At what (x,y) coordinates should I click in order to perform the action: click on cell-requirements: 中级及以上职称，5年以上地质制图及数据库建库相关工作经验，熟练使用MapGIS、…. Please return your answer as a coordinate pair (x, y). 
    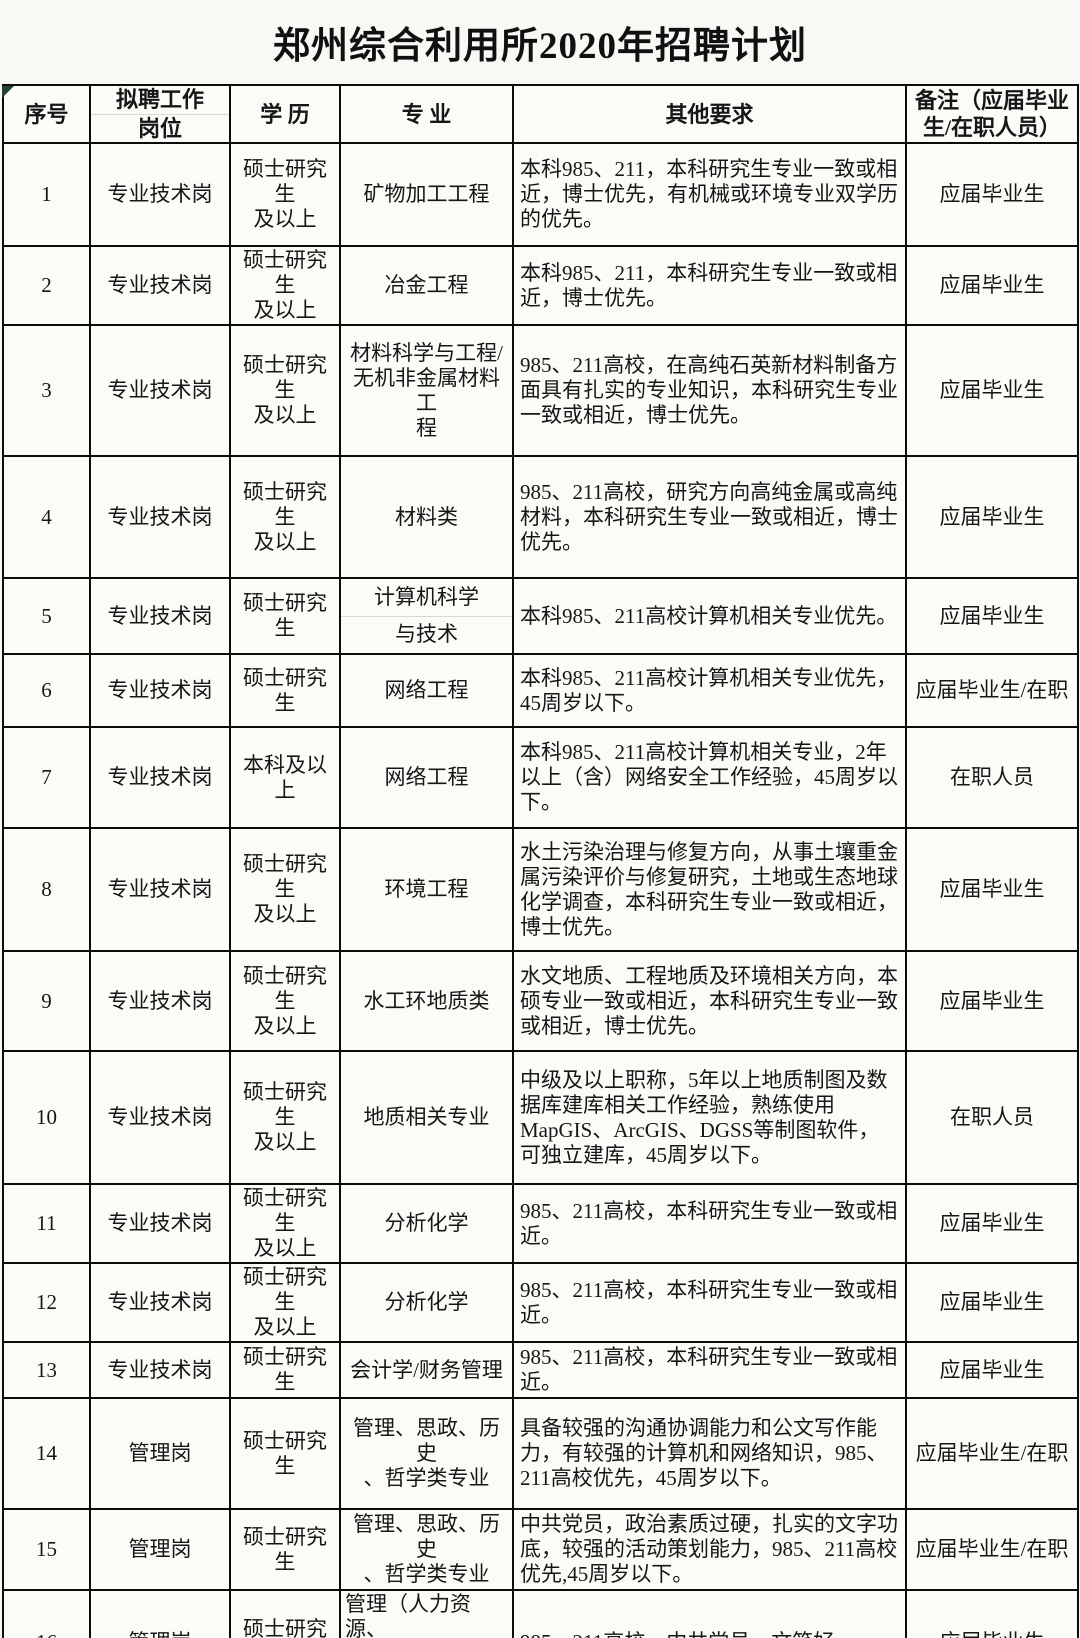
    Looking at the image, I should click on (709, 1117).